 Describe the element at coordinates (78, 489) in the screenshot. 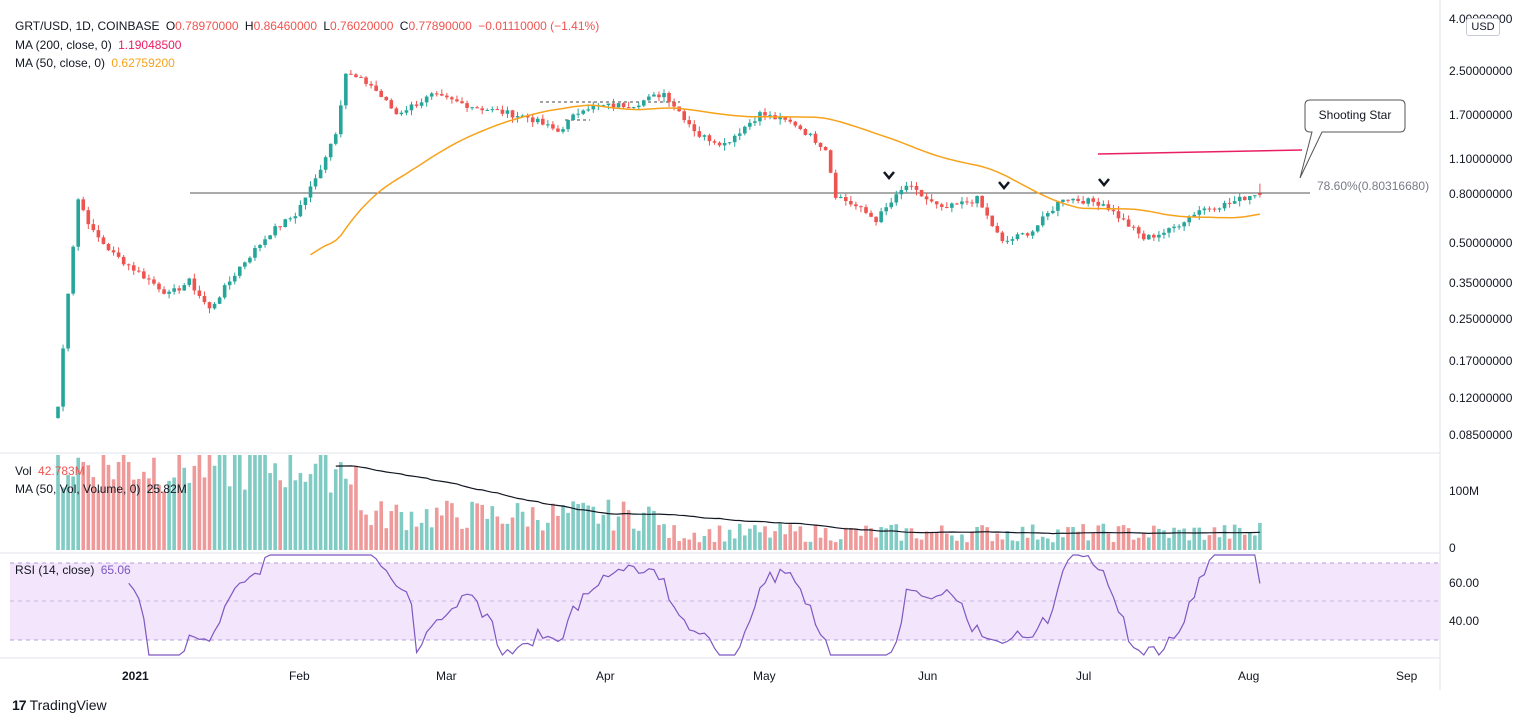

I see `volume-ma-label: MA (50, Vol, Volume, 0)` at that location.